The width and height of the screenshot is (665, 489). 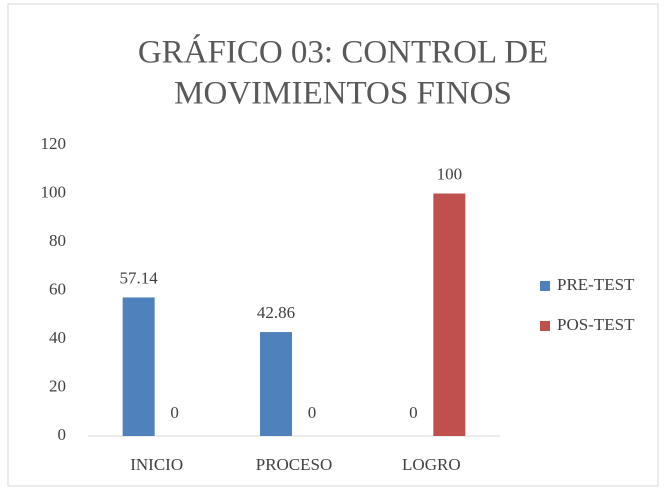 What do you see at coordinates (596, 284) in the screenshot?
I see `legend-label: PRE-TEST` at bounding box center [596, 284].